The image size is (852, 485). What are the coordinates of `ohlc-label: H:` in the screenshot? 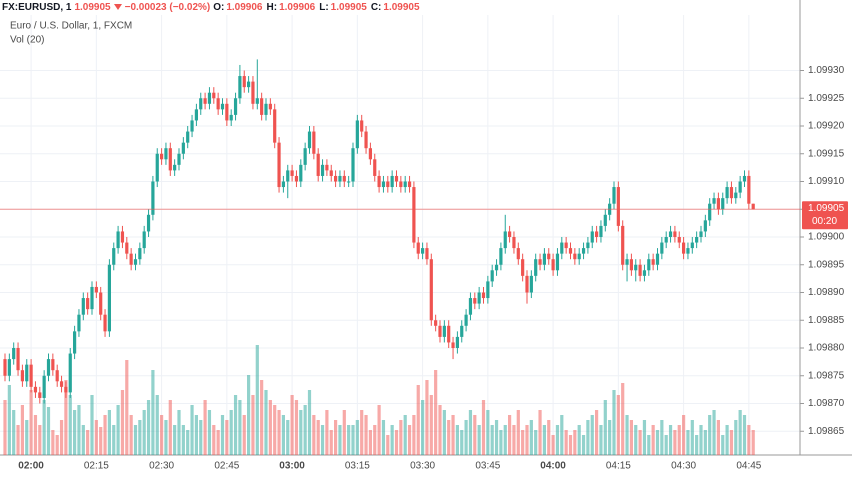 It's located at (272, 7).